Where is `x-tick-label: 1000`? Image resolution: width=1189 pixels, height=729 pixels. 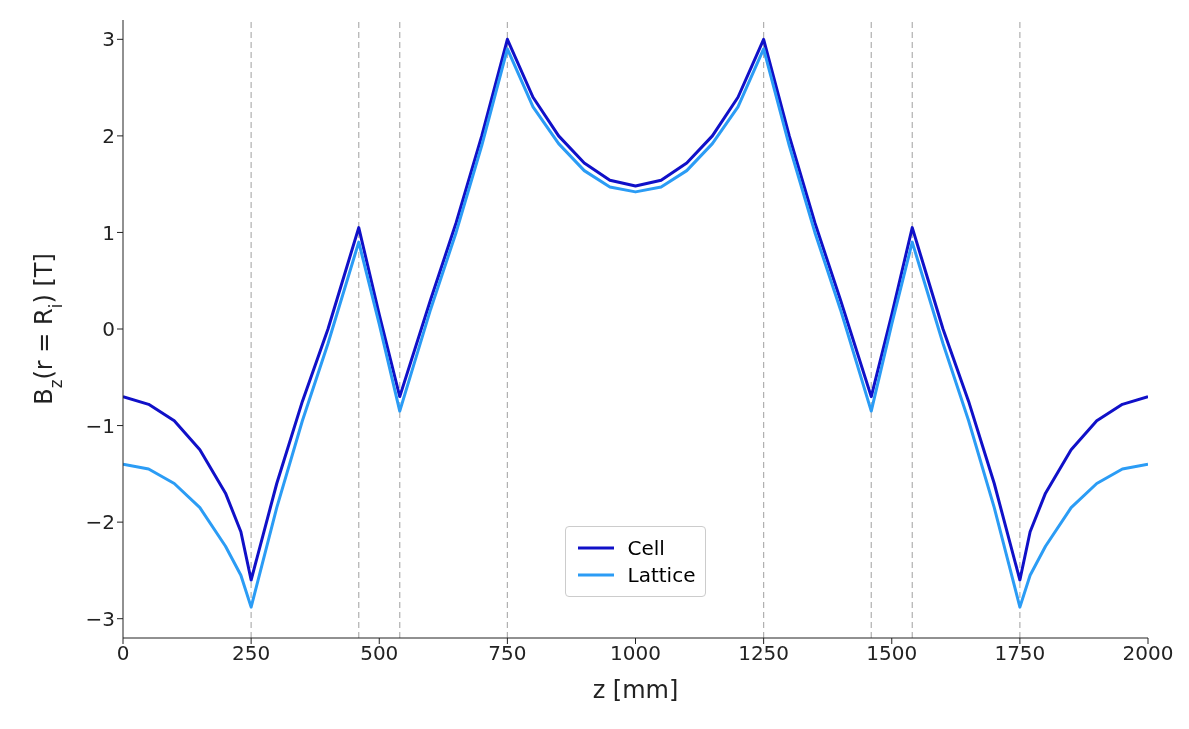
x-tick-label: 1000 is located at coordinates (635, 653).